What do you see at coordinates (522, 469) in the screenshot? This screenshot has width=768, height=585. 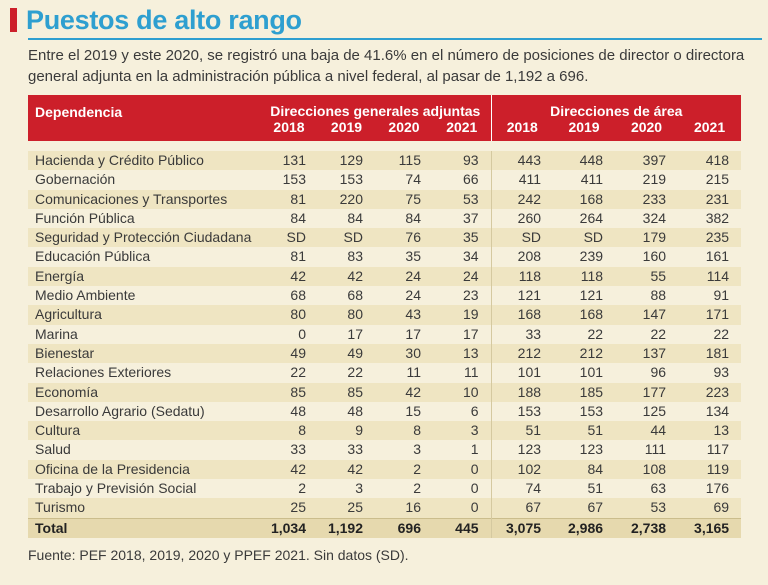 I see `table-cell: 102` at bounding box center [522, 469].